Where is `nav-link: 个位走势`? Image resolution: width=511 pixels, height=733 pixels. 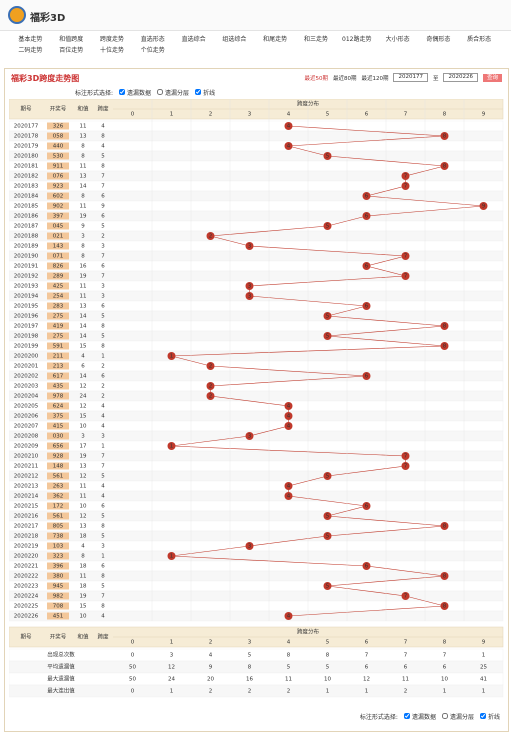 nav-link: 个位走势 is located at coordinates (152, 50).